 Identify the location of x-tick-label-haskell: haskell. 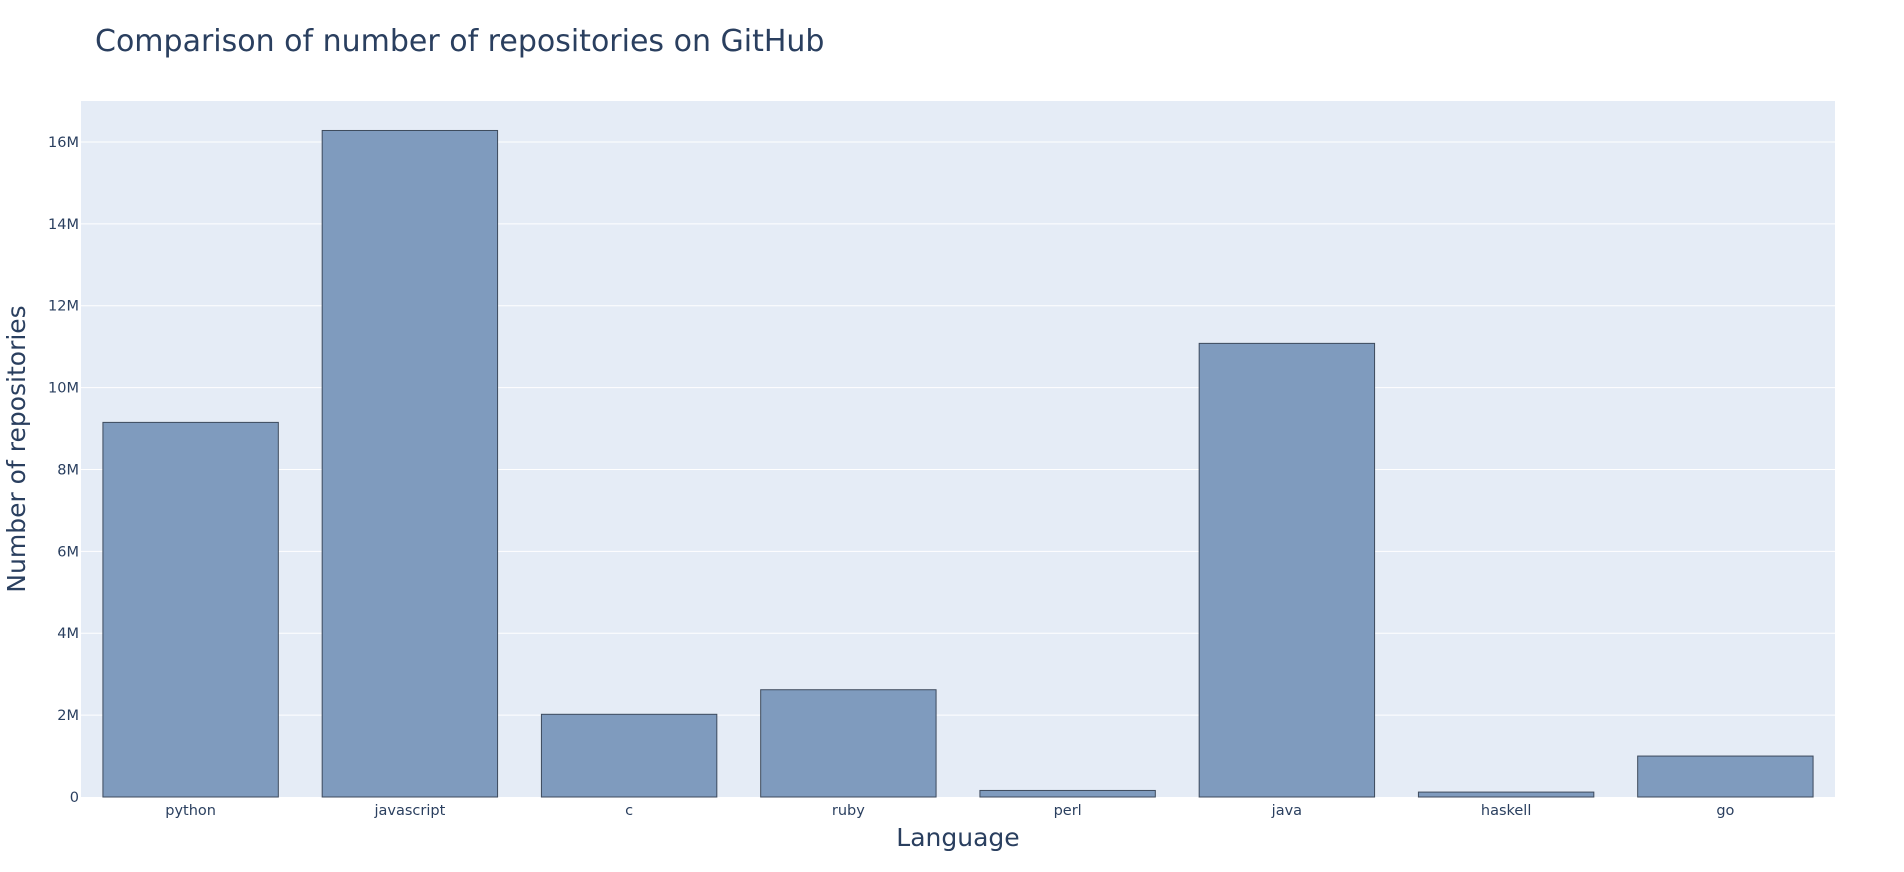
(1506, 811).